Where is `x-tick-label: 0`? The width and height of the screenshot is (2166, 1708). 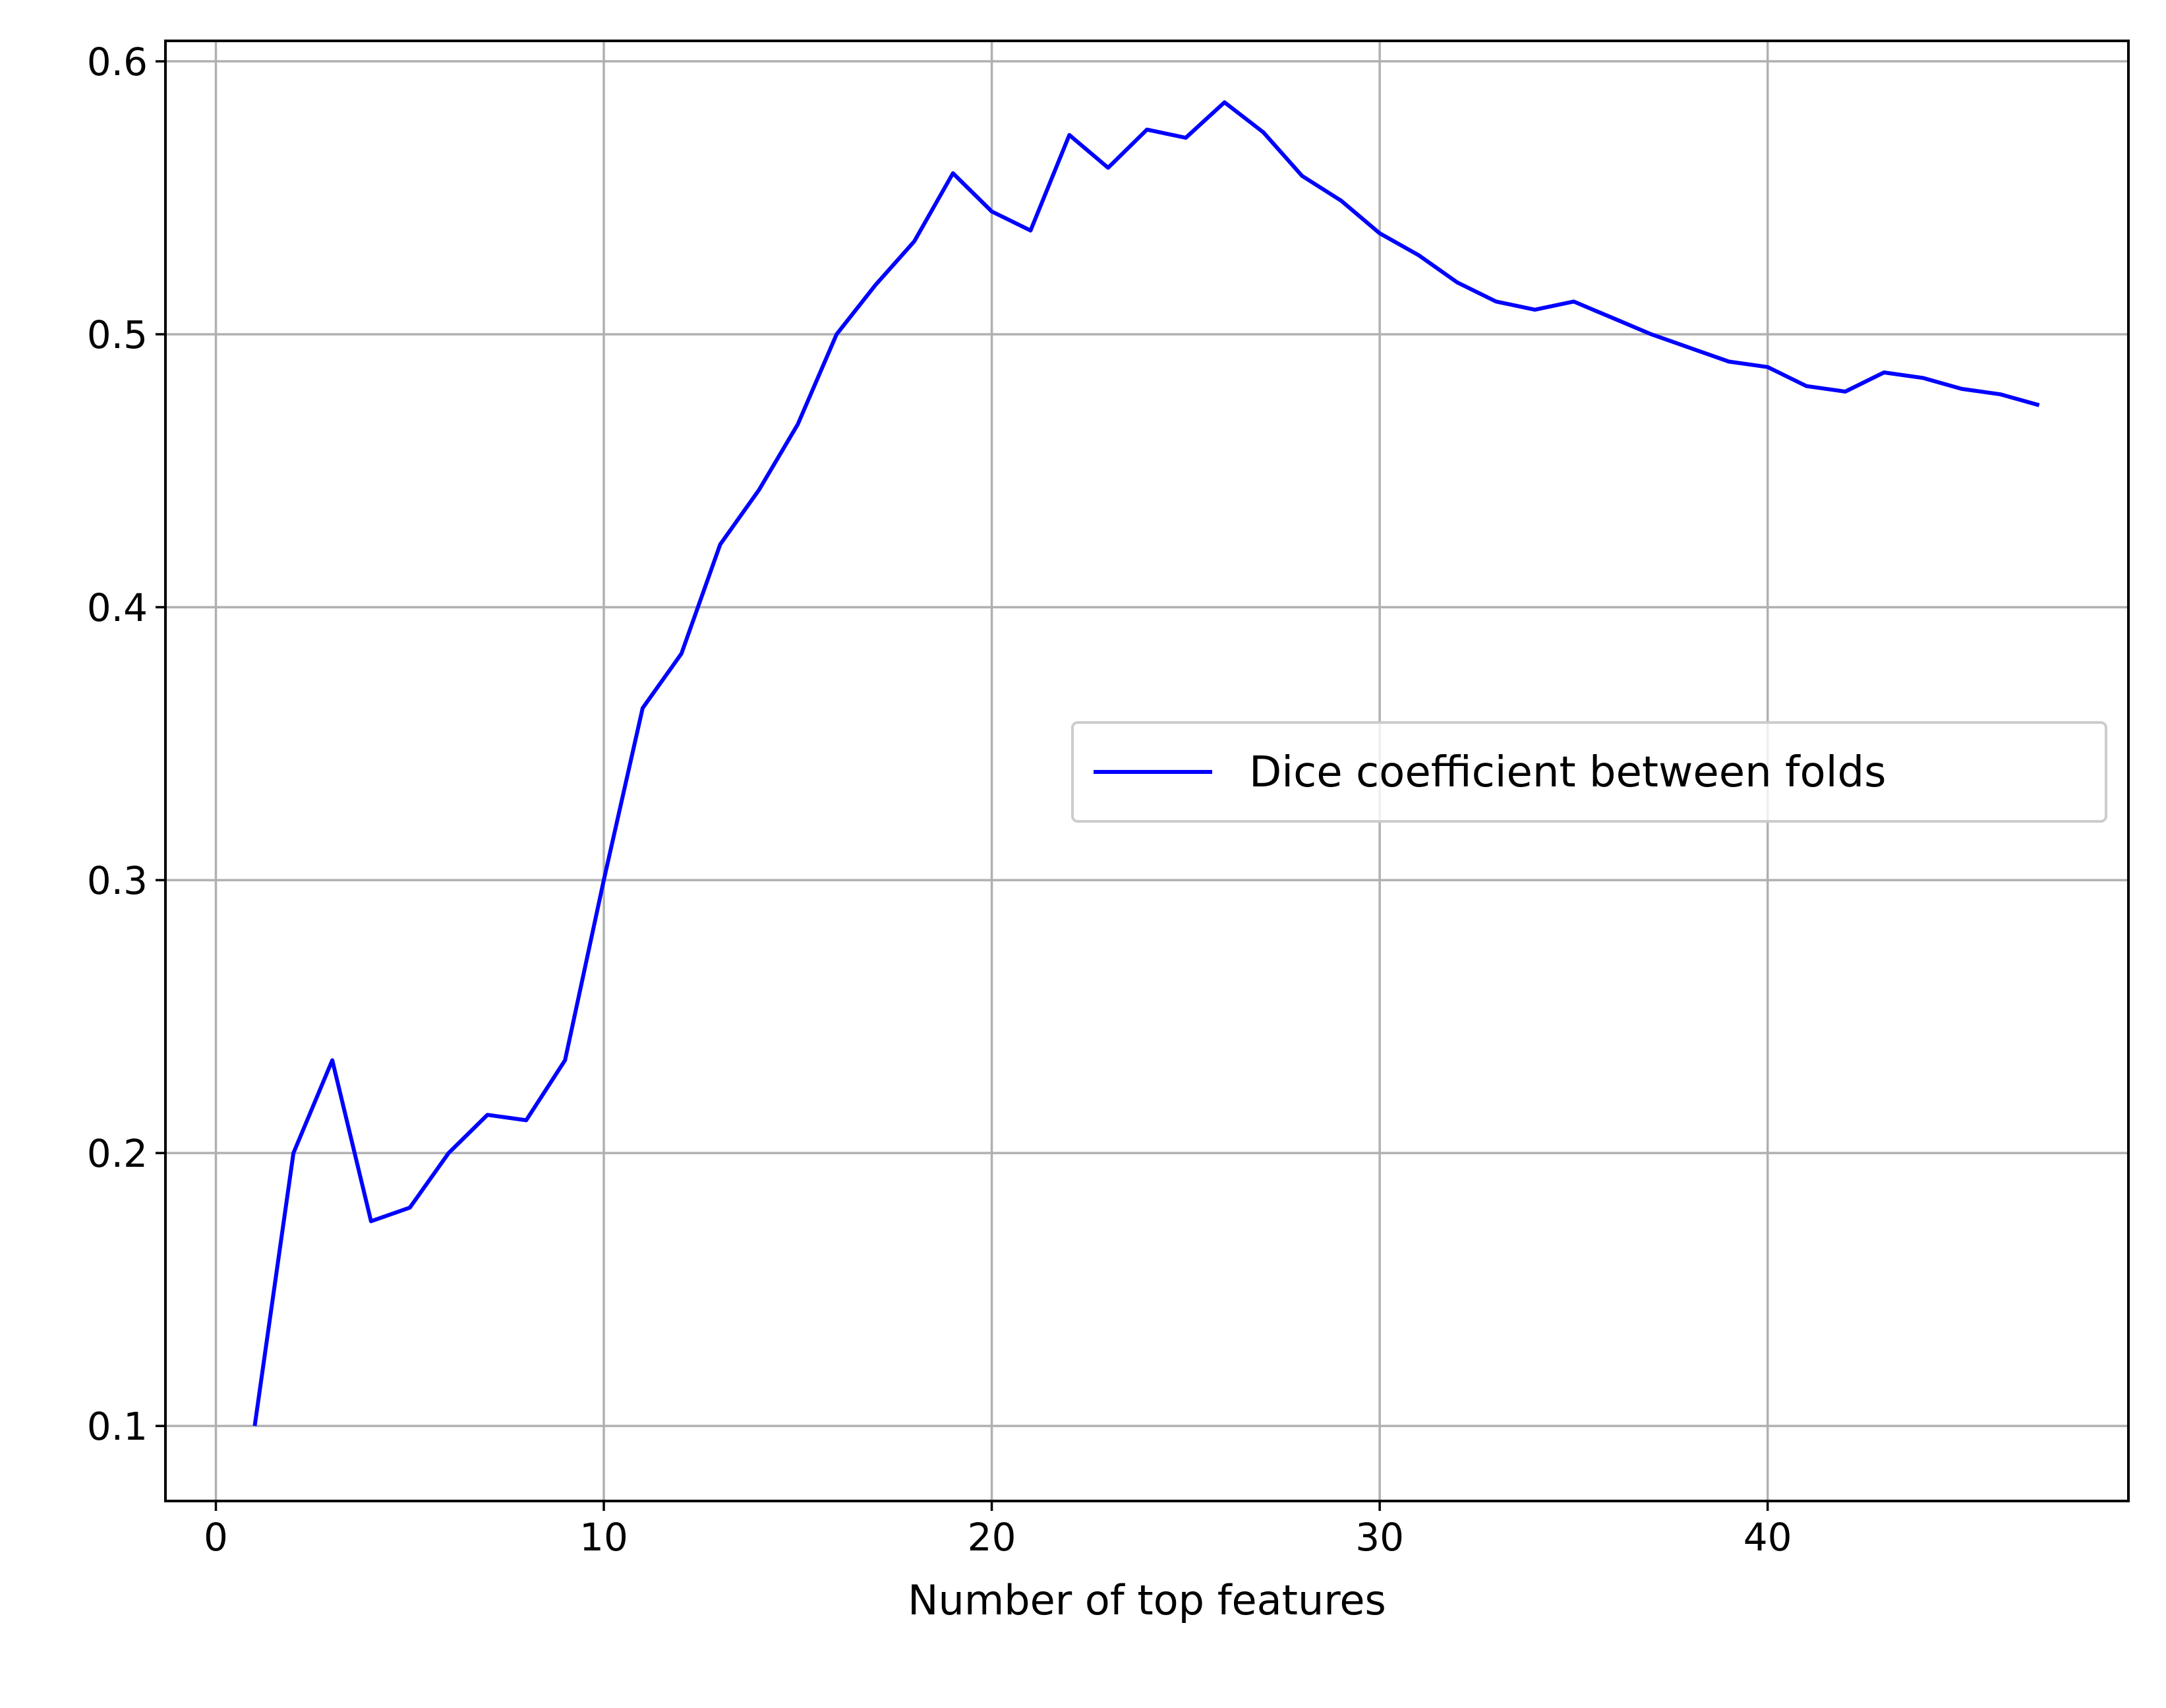 x-tick-label: 0 is located at coordinates (216, 1537).